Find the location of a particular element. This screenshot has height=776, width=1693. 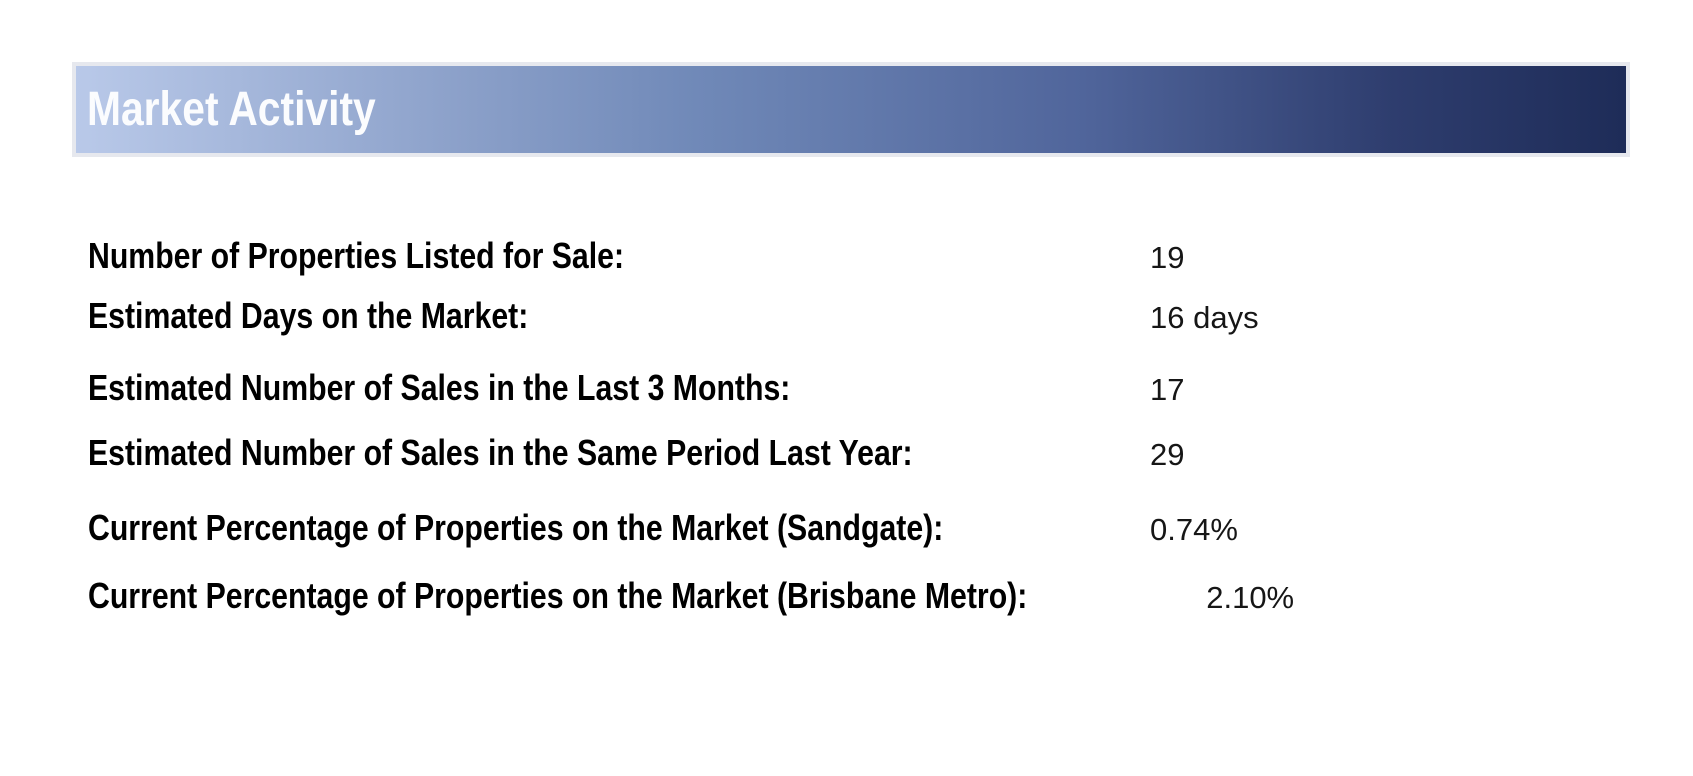

stat-row-days-on-market: Estimated Days on the Market: 16 days is located at coordinates (868, 317).